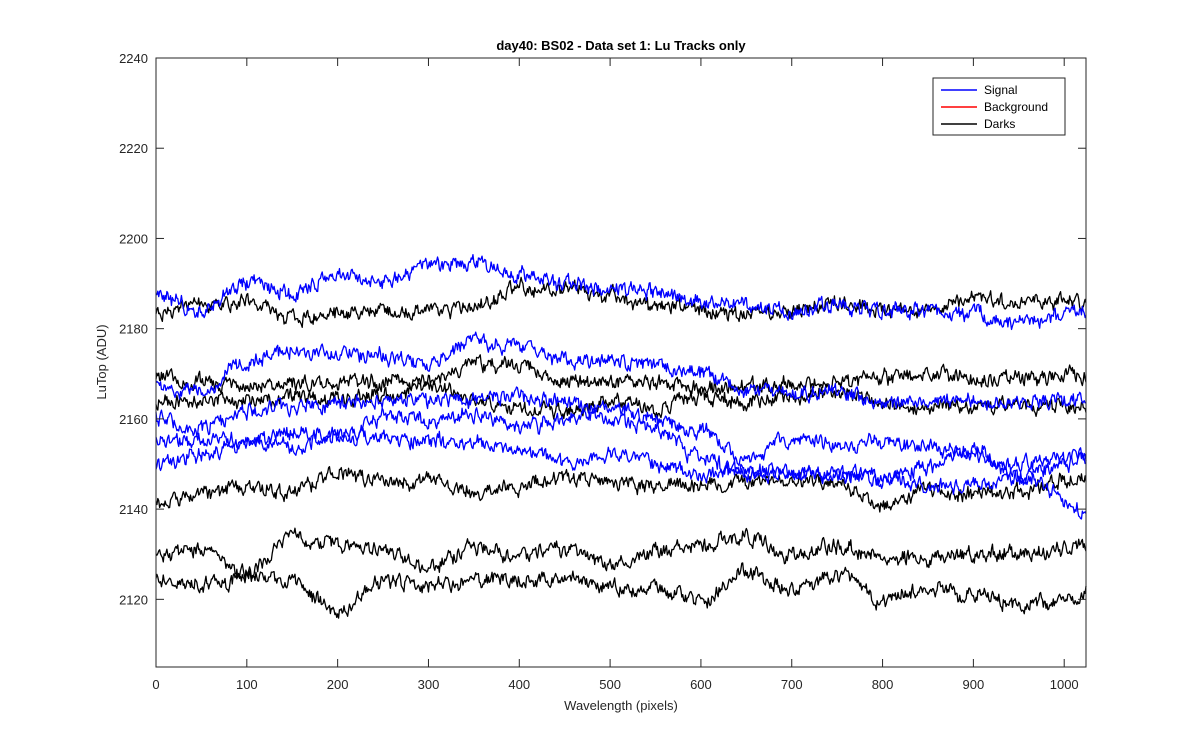  Describe the element at coordinates (247, 684) in the screenshot. I see `x-tick-label: 100` at that location.